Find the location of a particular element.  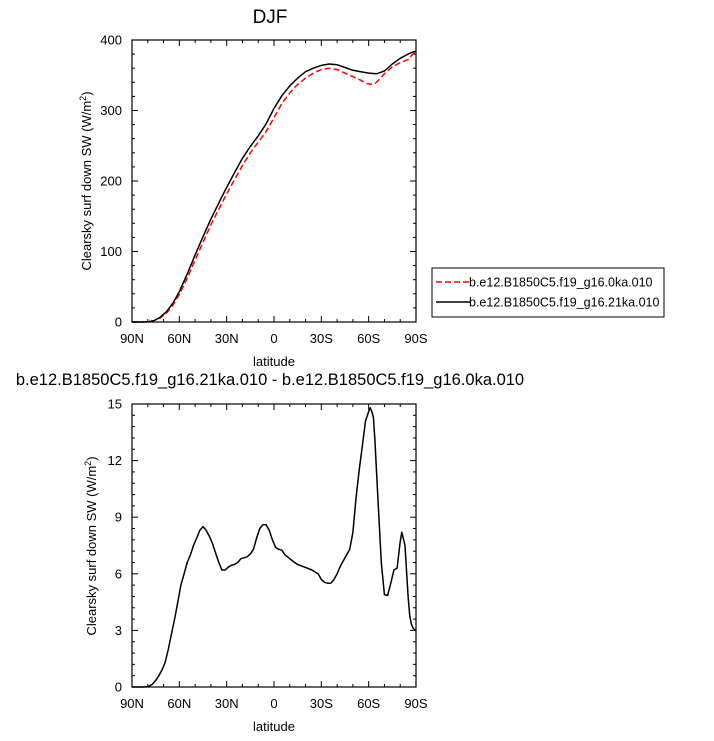

bottom-y-tick-label: 15 is located at coordinates (115, 404).